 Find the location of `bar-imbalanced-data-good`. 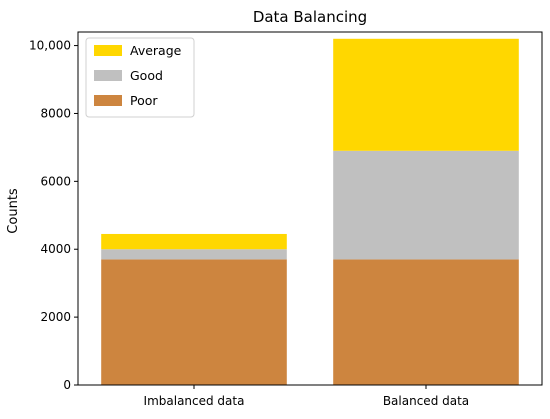

bar-imbalanced-data-good is located at coordinates (194, 254).